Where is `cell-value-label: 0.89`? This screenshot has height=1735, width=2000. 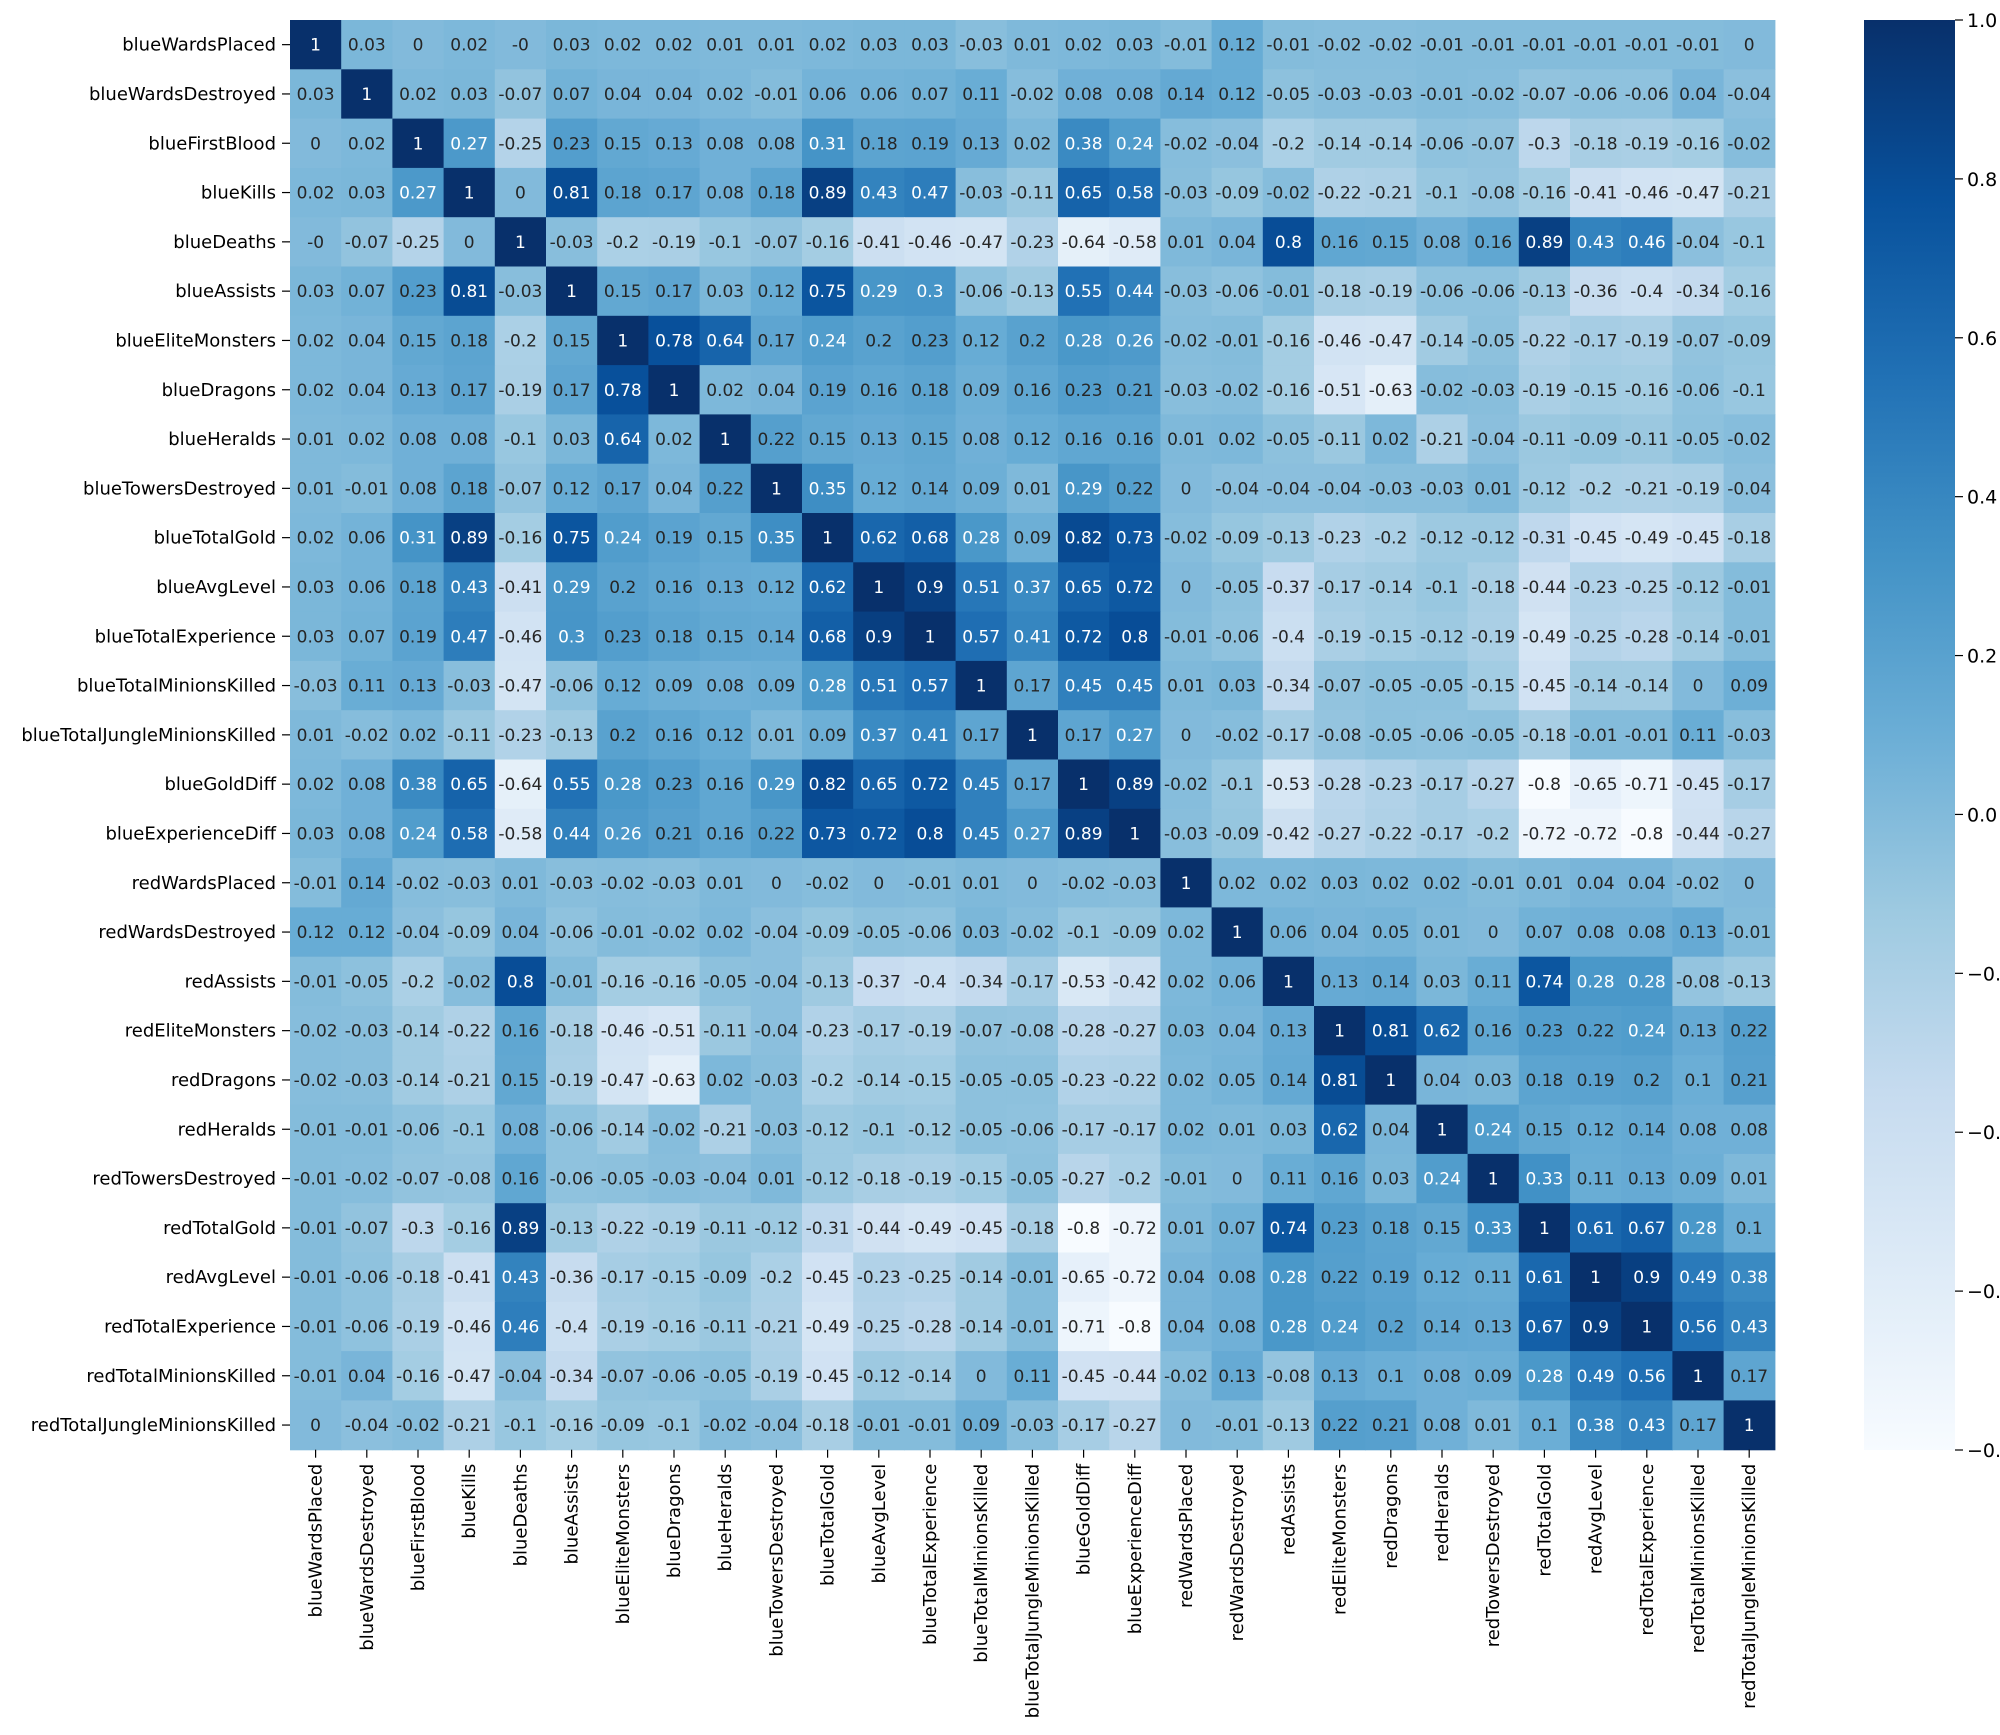
cell-value-label: 0.89 is located at coordinates (1135, 785).